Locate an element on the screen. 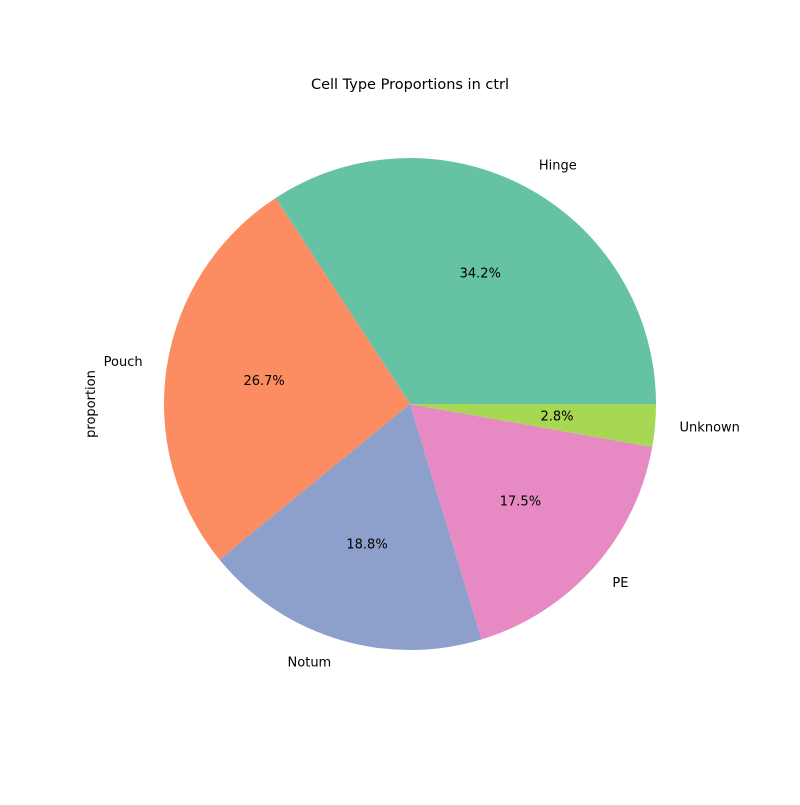  category-label-pe: PE is located at coordinates (620, 583).